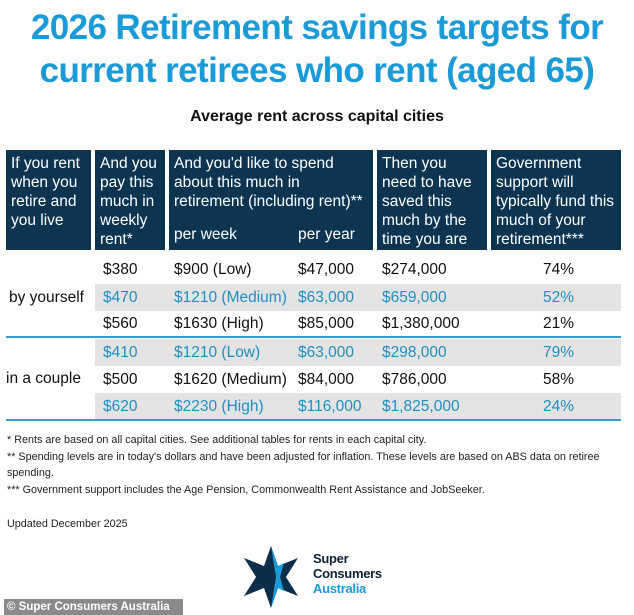 This screenshot has height=615, width=634. What do you see at coordinates (358, 269) in the screenshot?
I see `table-row: $380 $900 (Low) $47,000 $274,000 74%` at bounding box center [358, 269].